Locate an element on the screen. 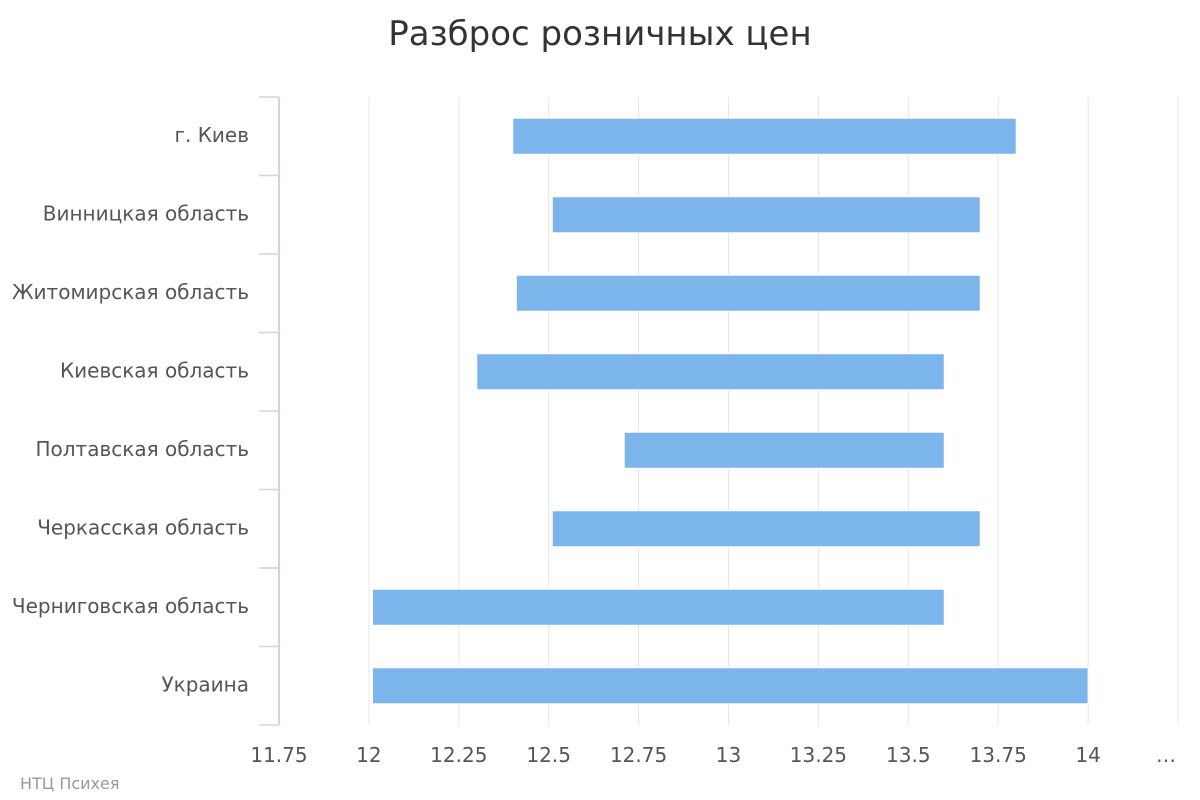 Image resolution: width=1200 pixels, height=800 pixels. category-label: Киевская область is located at coordinates (154, 370).